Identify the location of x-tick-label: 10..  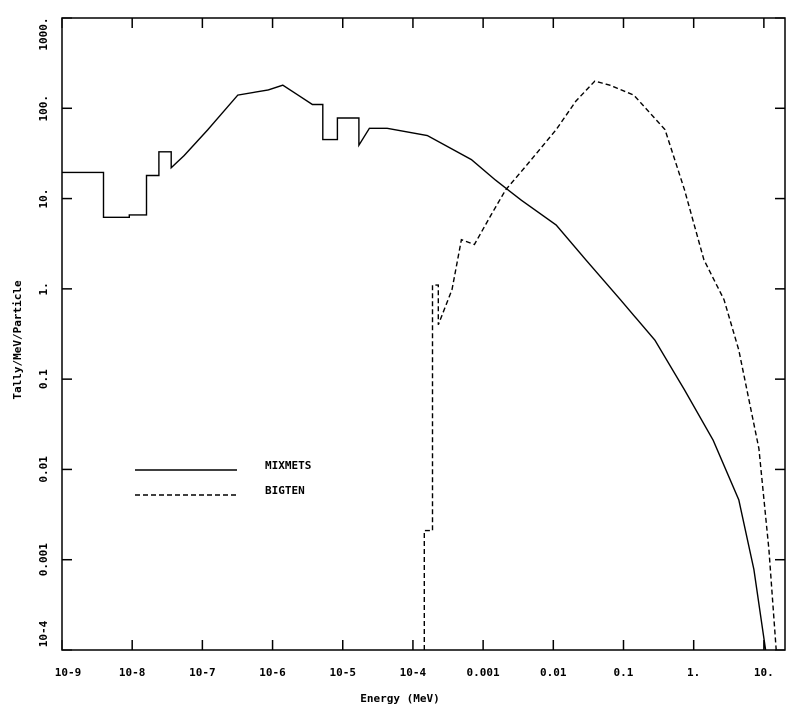
(764, 672).